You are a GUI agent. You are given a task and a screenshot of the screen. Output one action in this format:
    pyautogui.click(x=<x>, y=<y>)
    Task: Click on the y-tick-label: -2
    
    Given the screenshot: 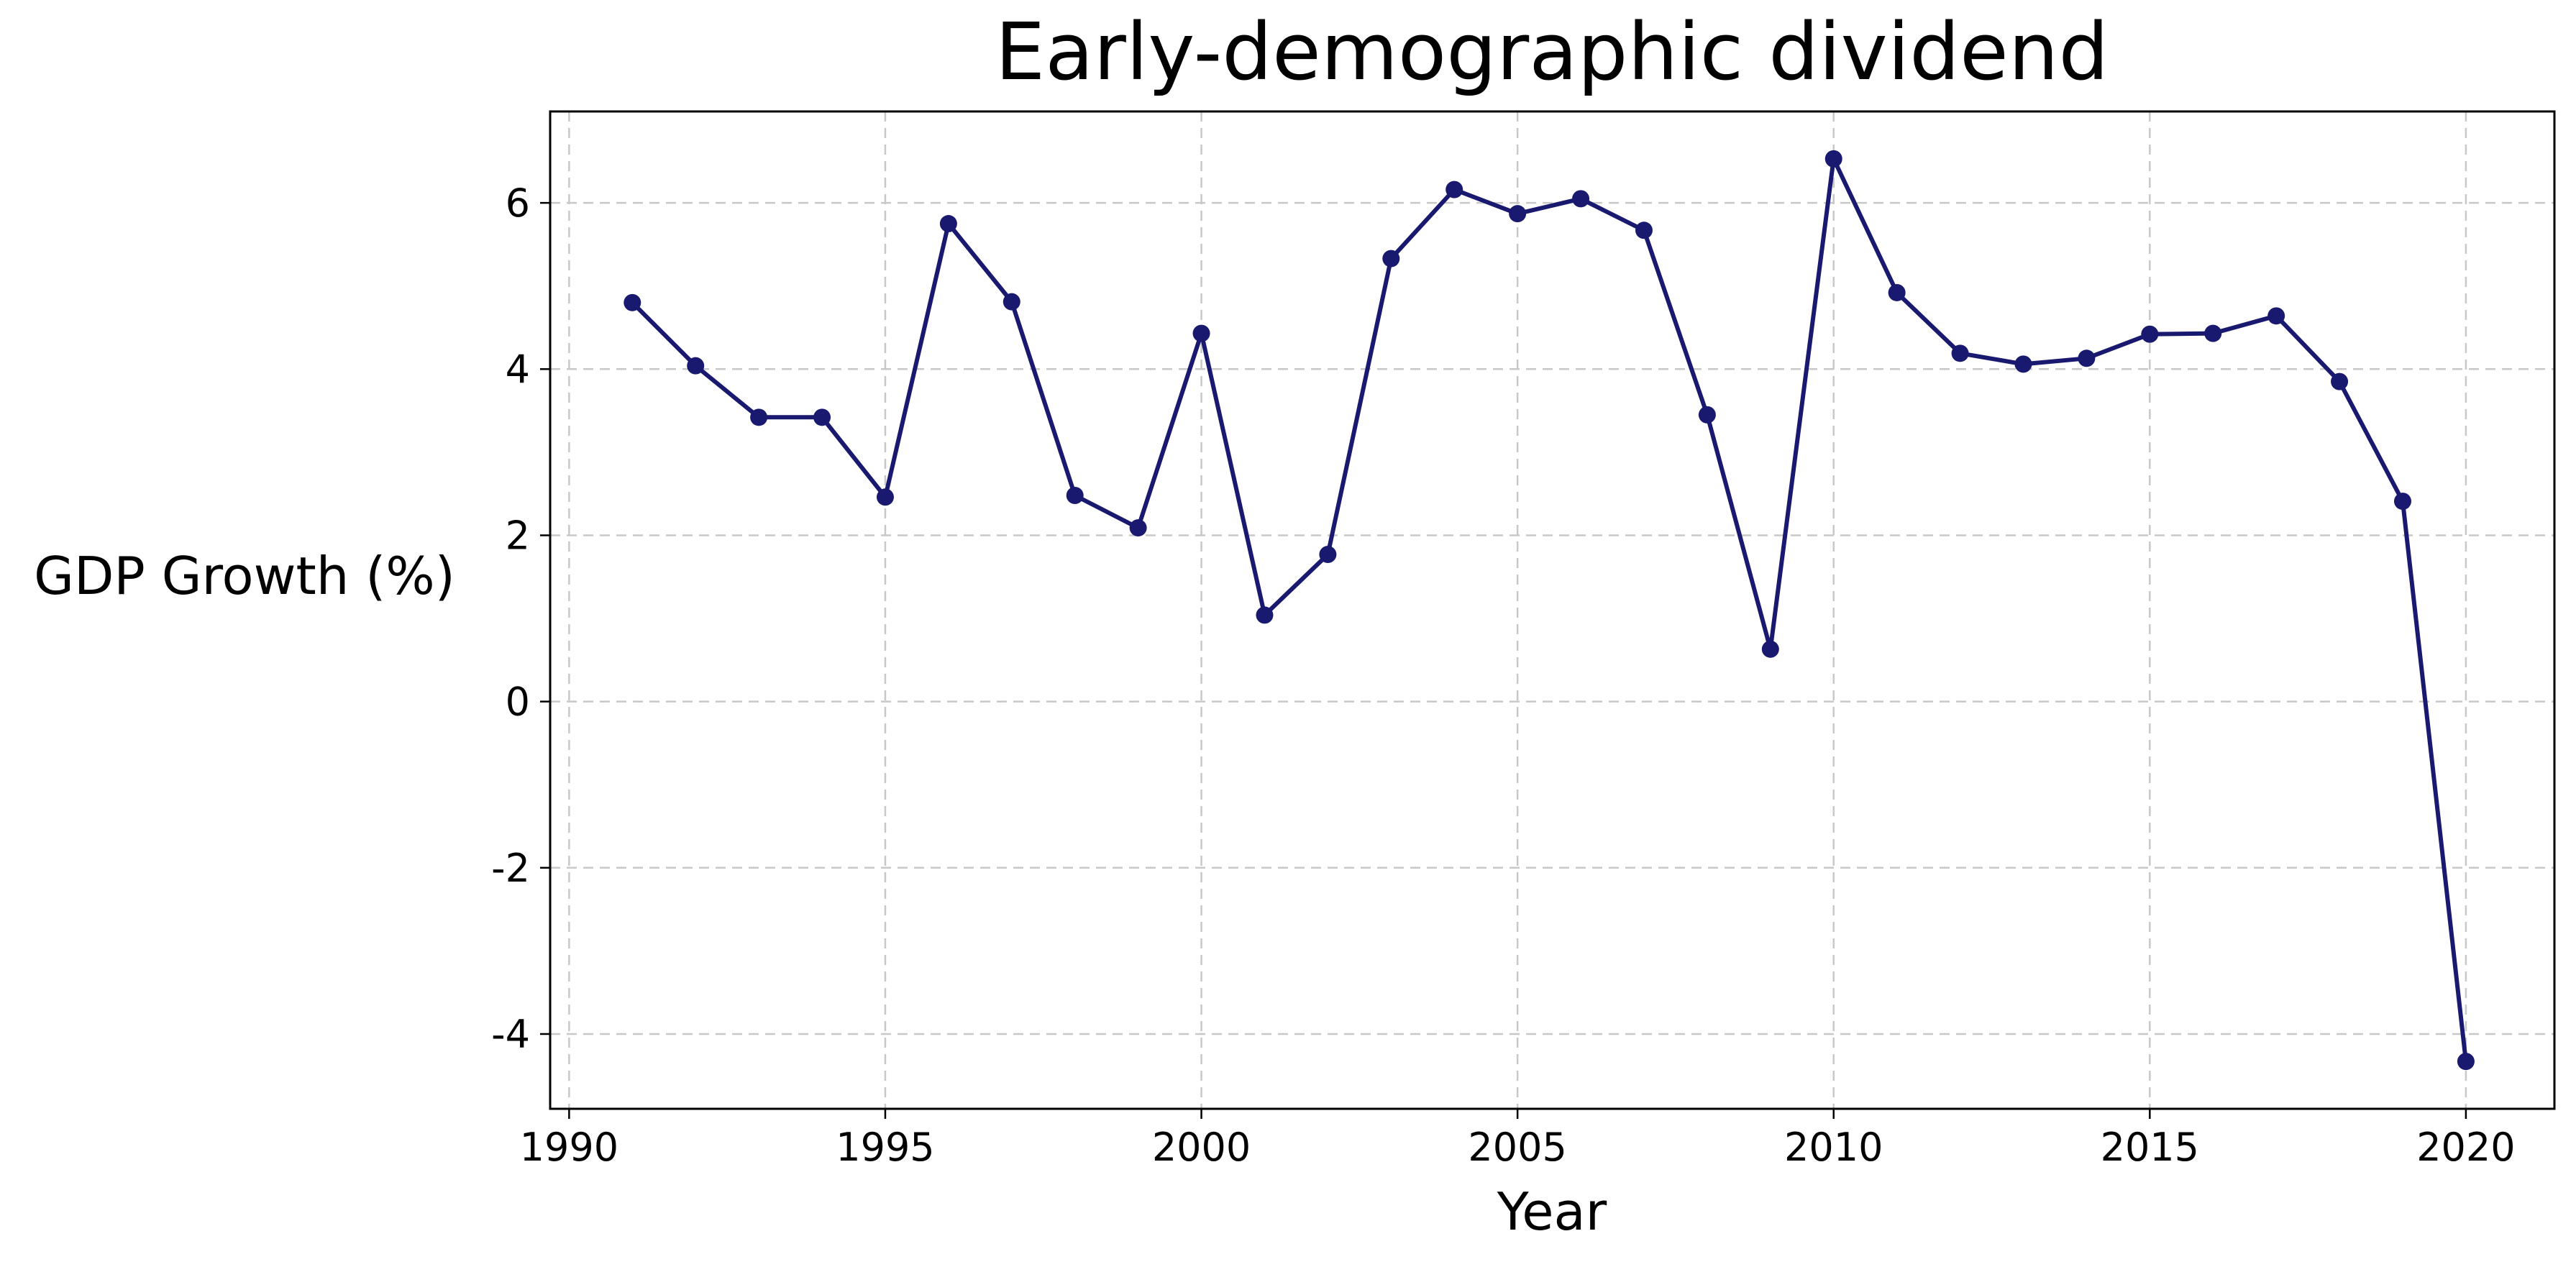 What is the action you would take?
    pyautogui.click(x=510, y=868)
    